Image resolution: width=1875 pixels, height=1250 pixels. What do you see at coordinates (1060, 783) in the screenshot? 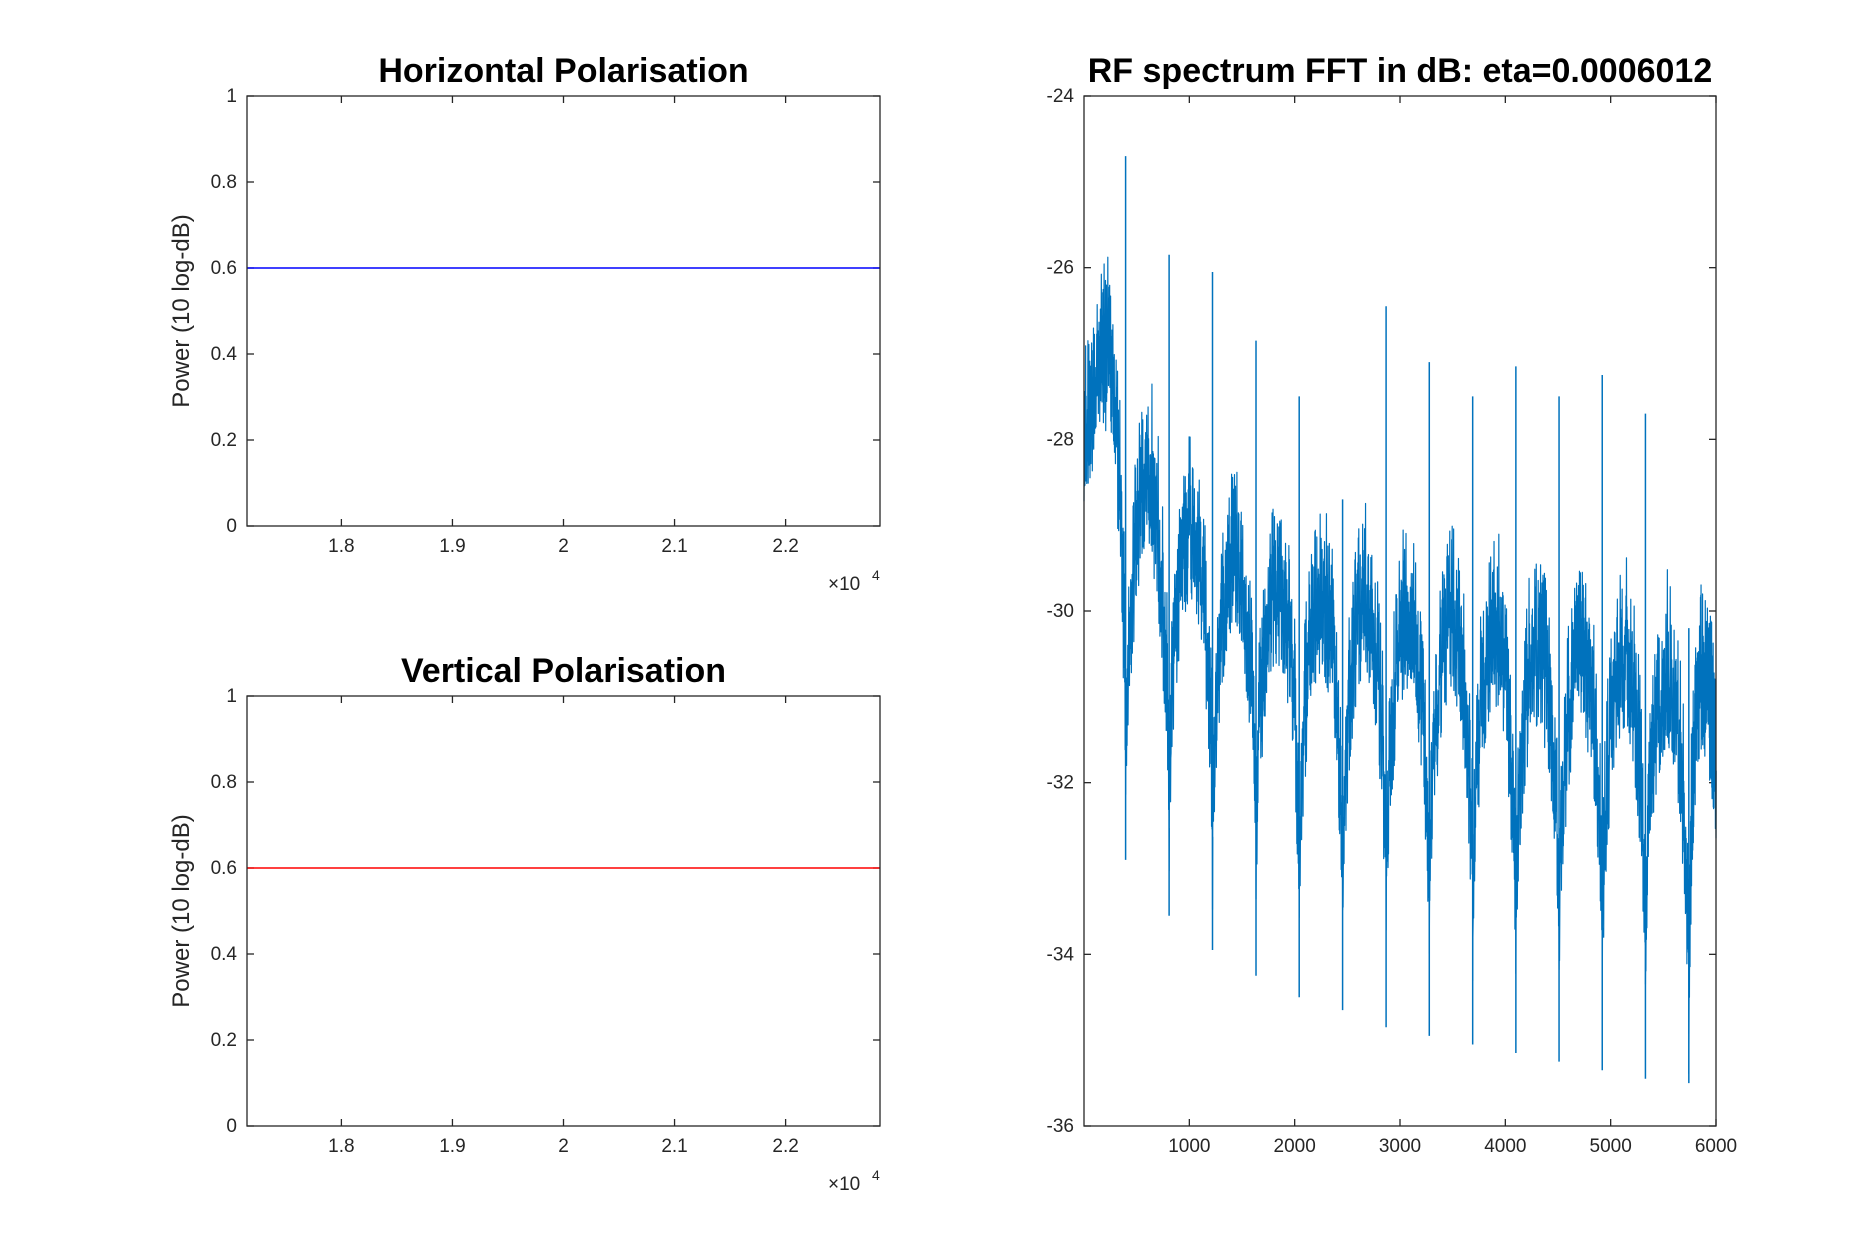
I see `y-tick-label: -32` at bounding box center [1060, 783].